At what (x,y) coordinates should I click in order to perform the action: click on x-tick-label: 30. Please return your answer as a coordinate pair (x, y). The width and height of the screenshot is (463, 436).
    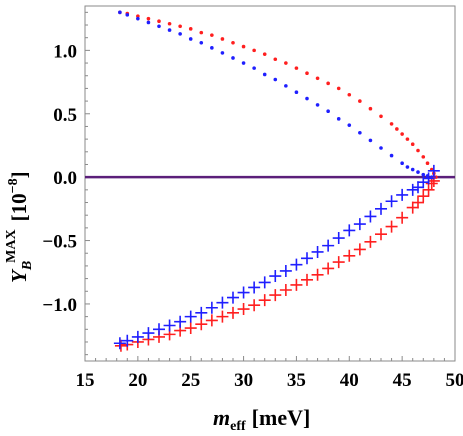
    Looking at the image, I should click on (243, 380).